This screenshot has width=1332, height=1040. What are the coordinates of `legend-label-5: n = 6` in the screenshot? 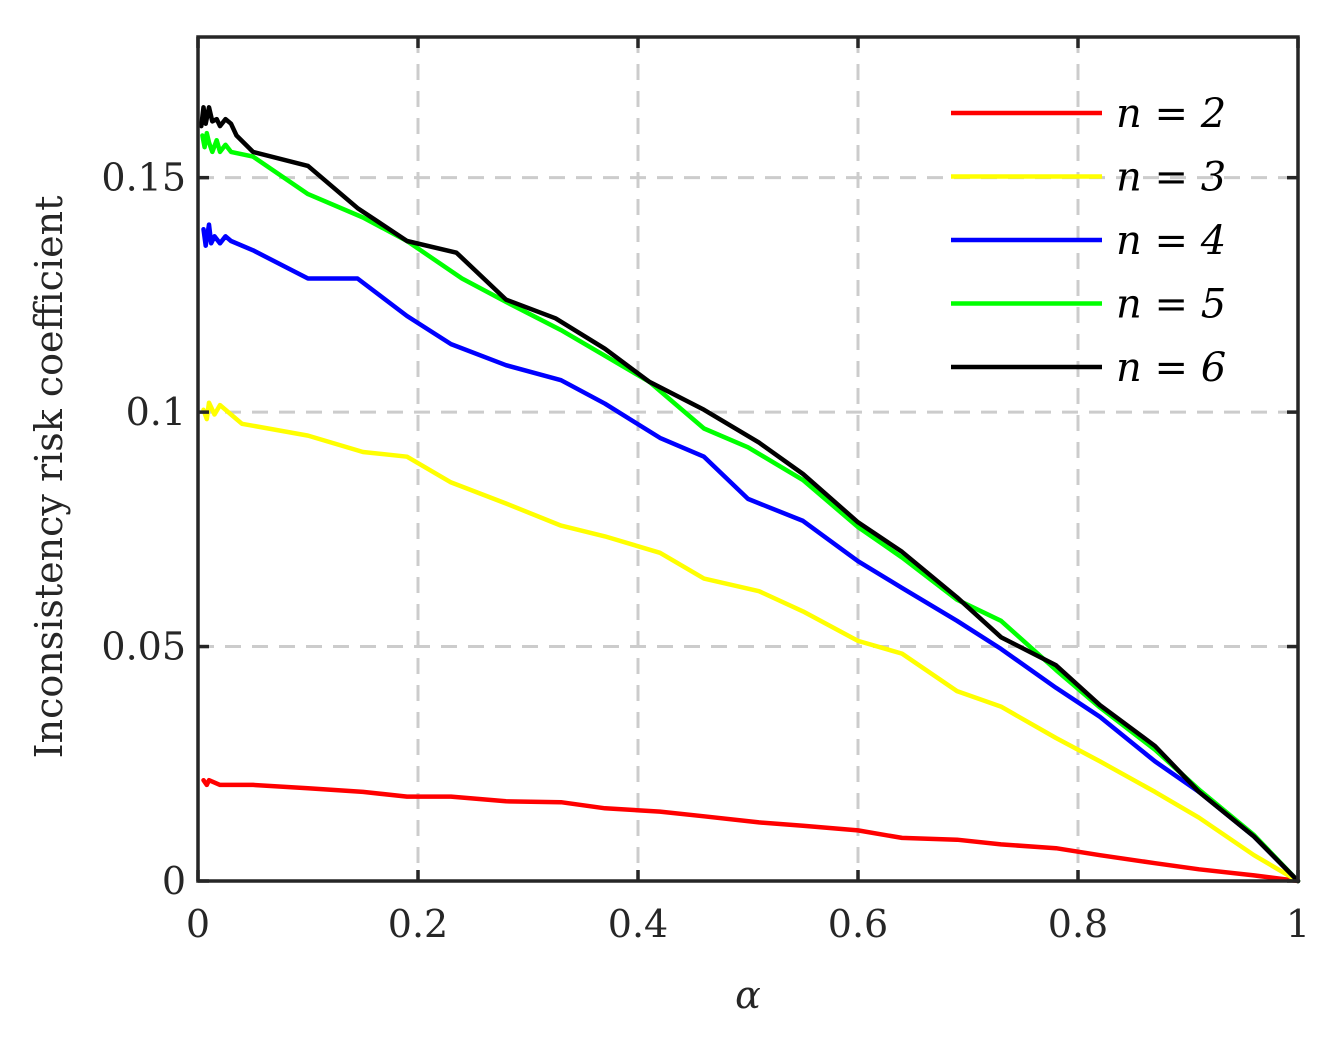 It's located at (1171, 368).